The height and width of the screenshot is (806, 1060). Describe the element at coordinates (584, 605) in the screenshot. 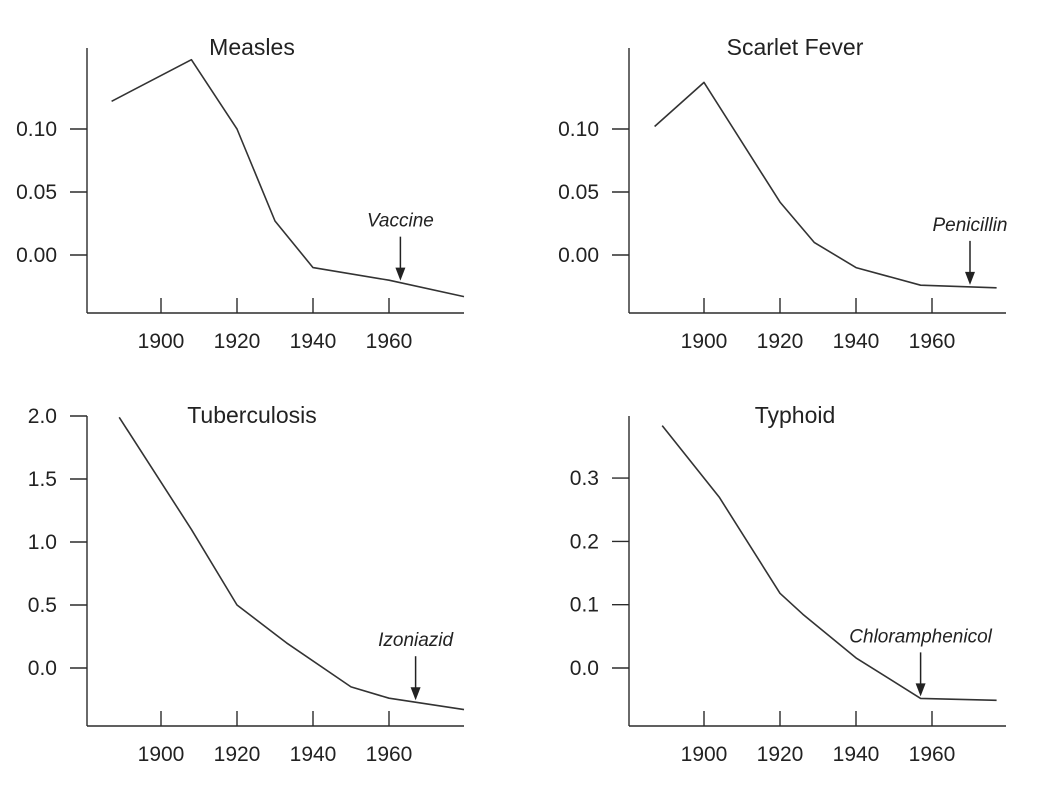

I see `y-tick-label: 0.1` at that location.